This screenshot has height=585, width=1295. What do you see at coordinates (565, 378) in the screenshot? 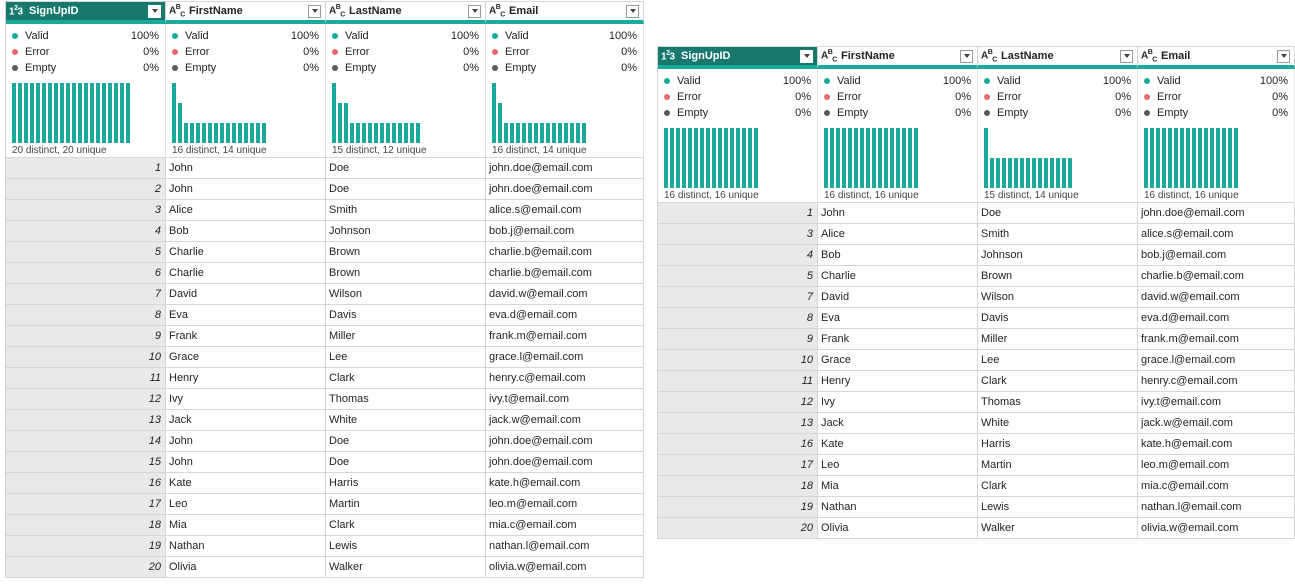
I see `row-email-cell: henry.c@email.com` at bounding box center [565, 378].